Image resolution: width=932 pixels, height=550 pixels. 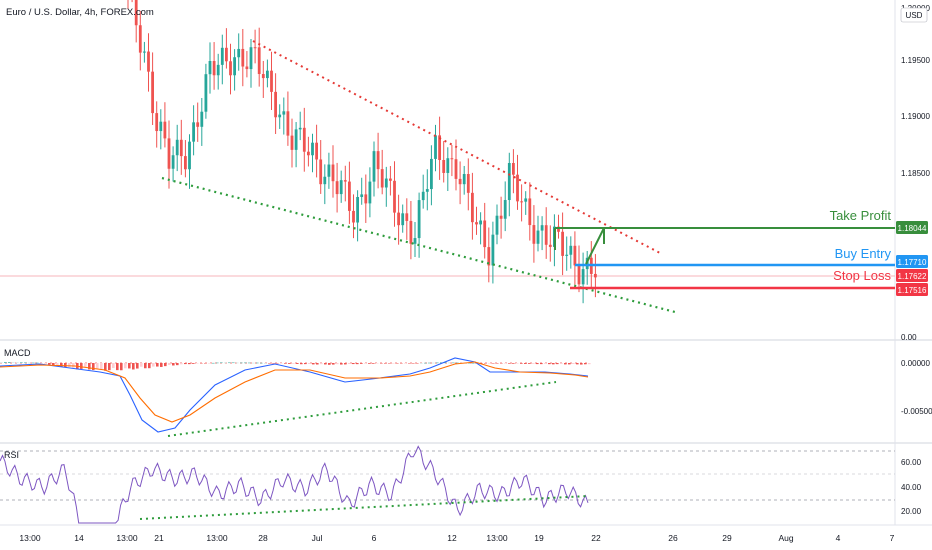 I want to click on take-profit-price: 1.18044, so click(x=912, y=228).